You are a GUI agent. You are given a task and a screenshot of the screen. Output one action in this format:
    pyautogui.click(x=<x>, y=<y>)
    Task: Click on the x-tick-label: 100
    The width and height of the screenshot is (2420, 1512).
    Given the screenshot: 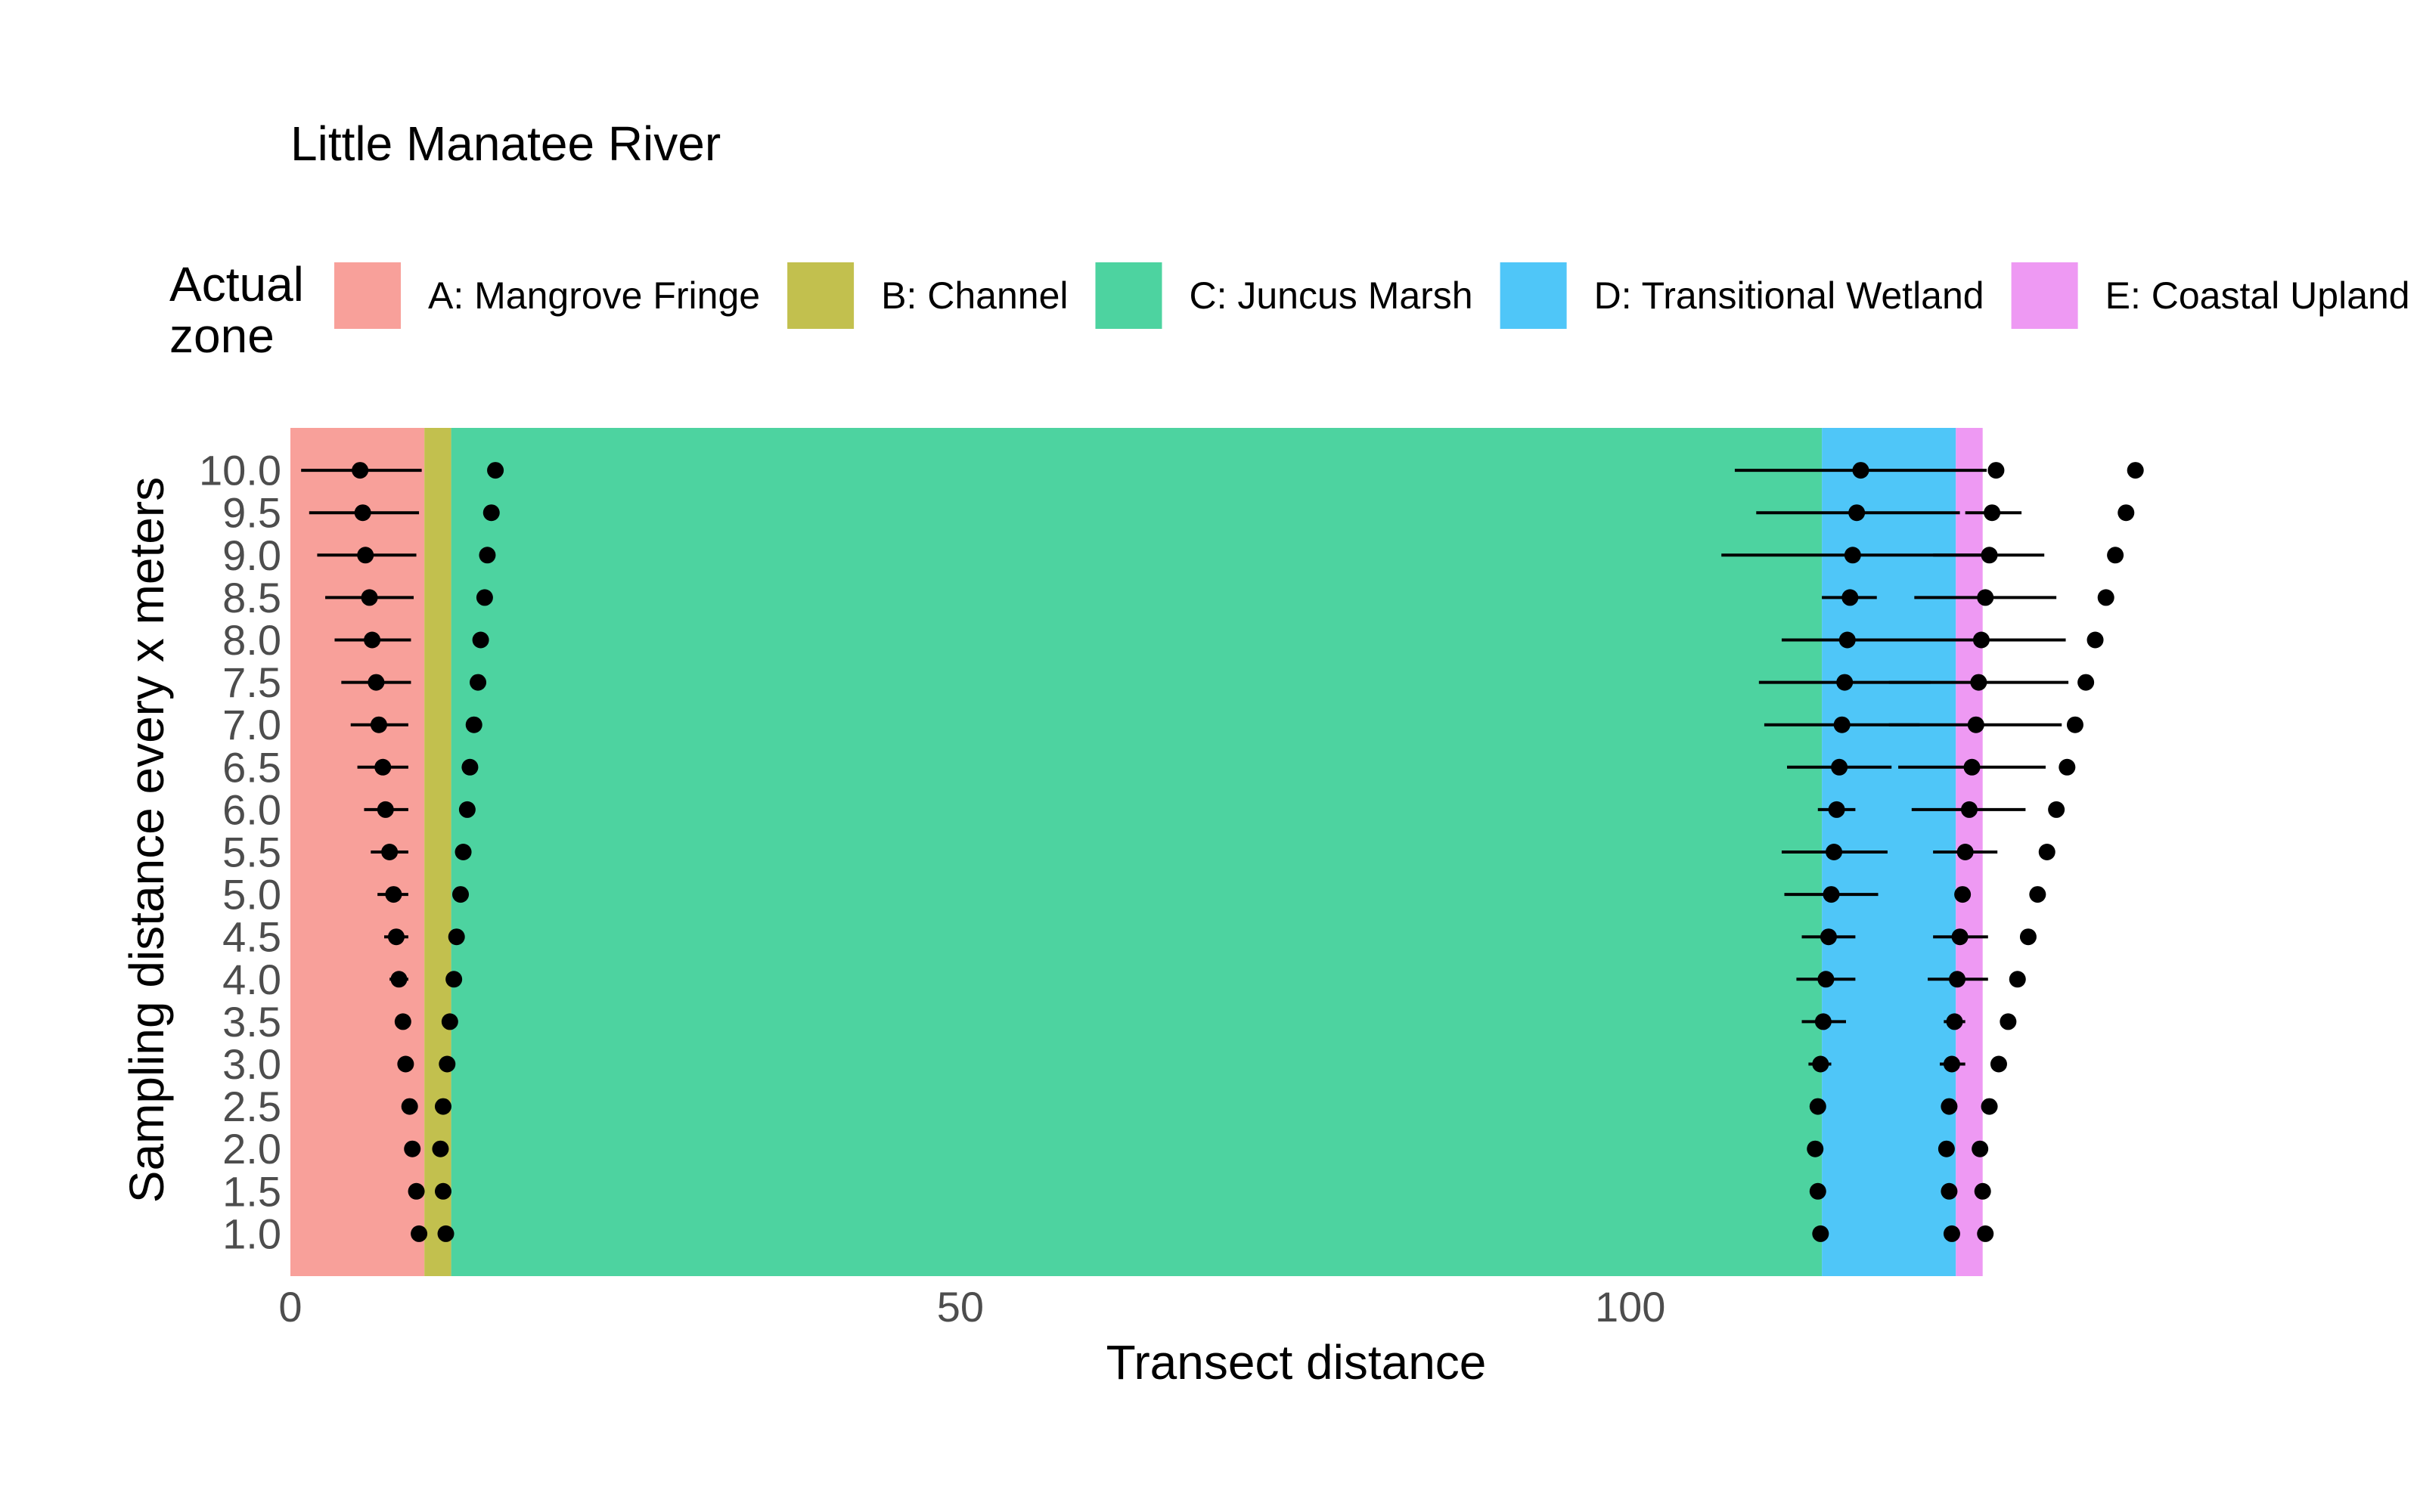 What is the action you would take?
    pyautogui.click(x=1630, y=1307)
    